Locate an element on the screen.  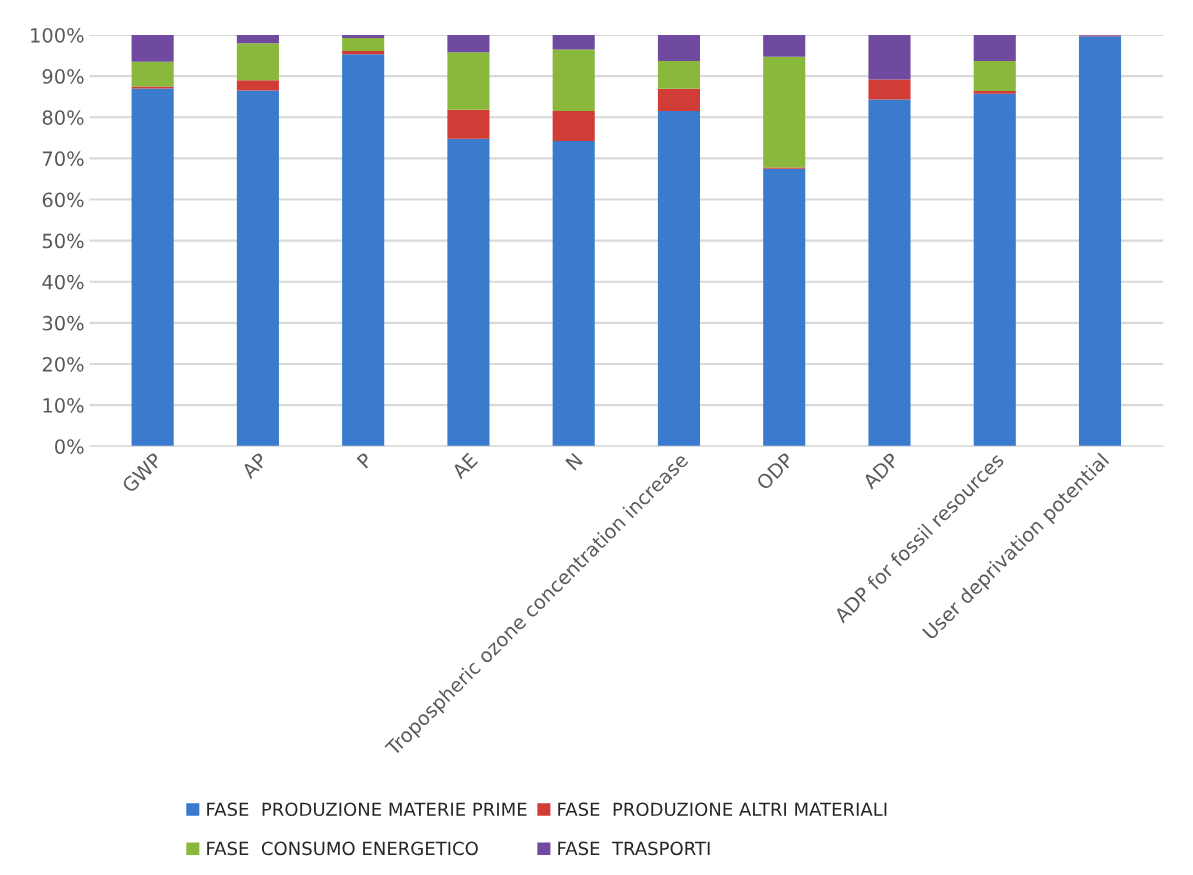
legend-label: FASE TRASPORTI is located at coordinates (634, 848).